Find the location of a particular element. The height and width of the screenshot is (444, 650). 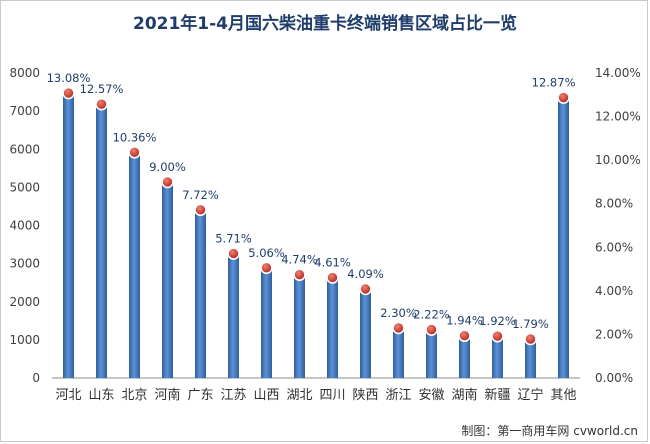

bar-陕西 is located at coordinates (365, 333).